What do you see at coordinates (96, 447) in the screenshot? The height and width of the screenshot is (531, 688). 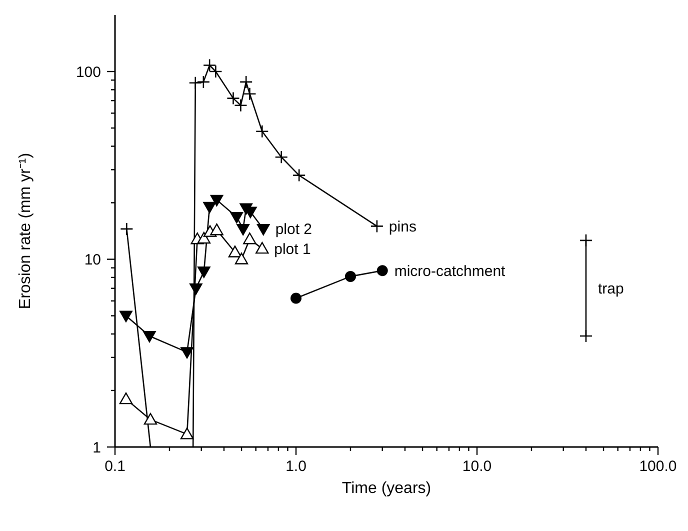 I see `y-tick-label: 1` at bounding box center [96, 447].